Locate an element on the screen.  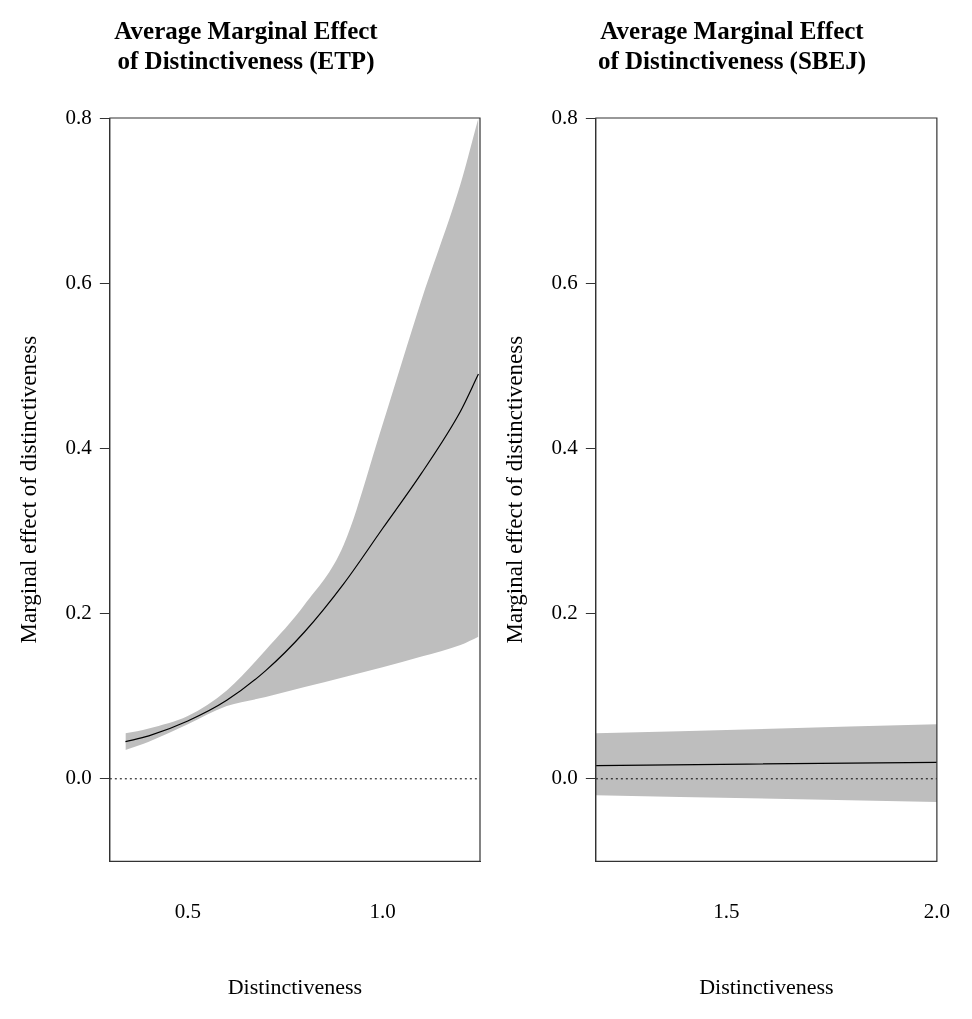
chart-title: Average Marginal Effect of Distinctiveness (ETP) is located at coordinates (246, 46).